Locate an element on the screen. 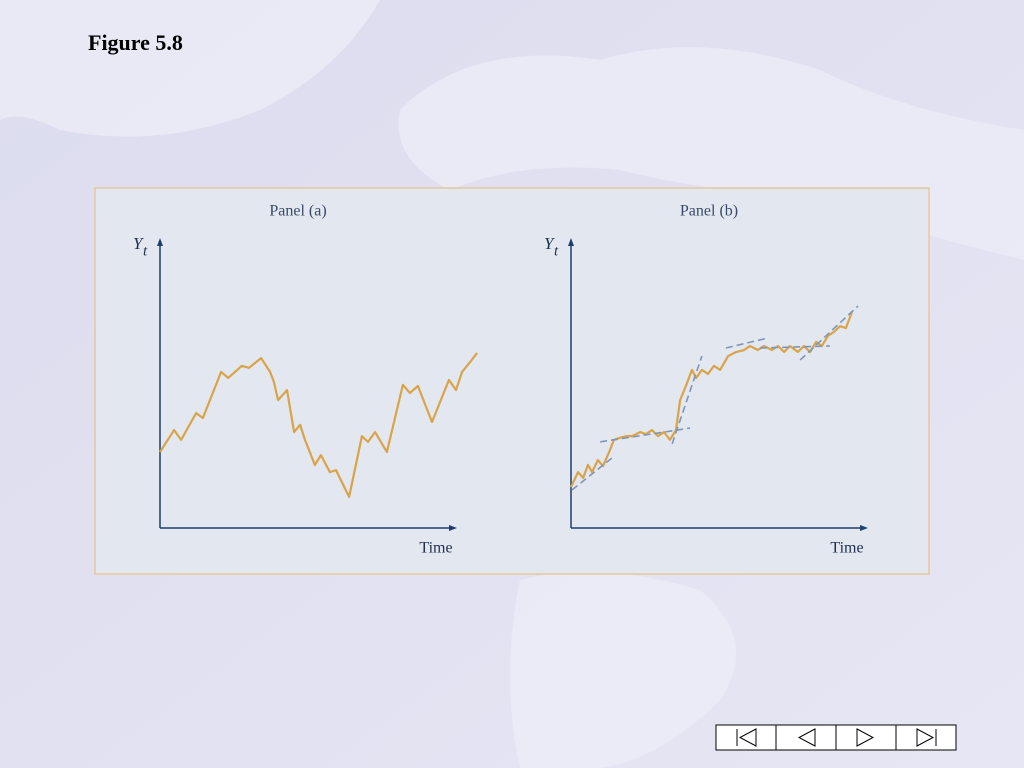 This screenshot has width=1024, height=768. next-button is located at coordinates (866, 737).